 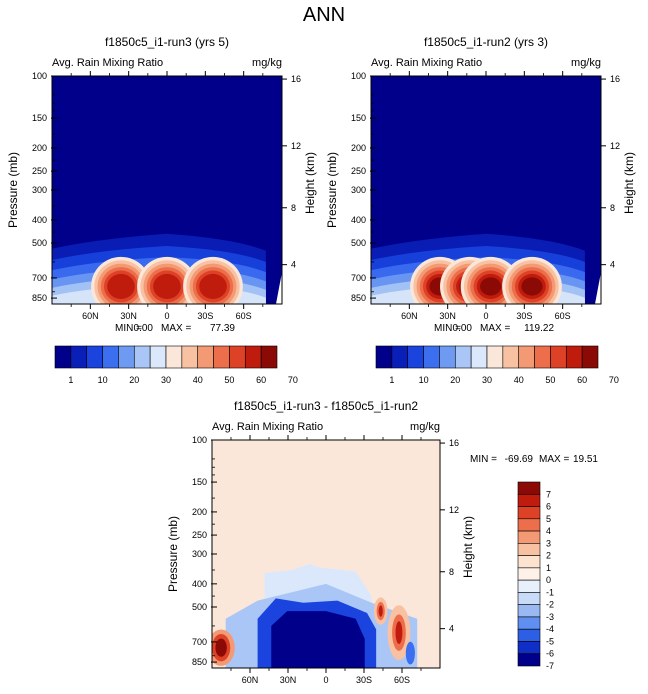 What do you see at coordinates (548, 507) in the screenshot?
I see `colorbar-label: 6` at bounding box center [548, 507].